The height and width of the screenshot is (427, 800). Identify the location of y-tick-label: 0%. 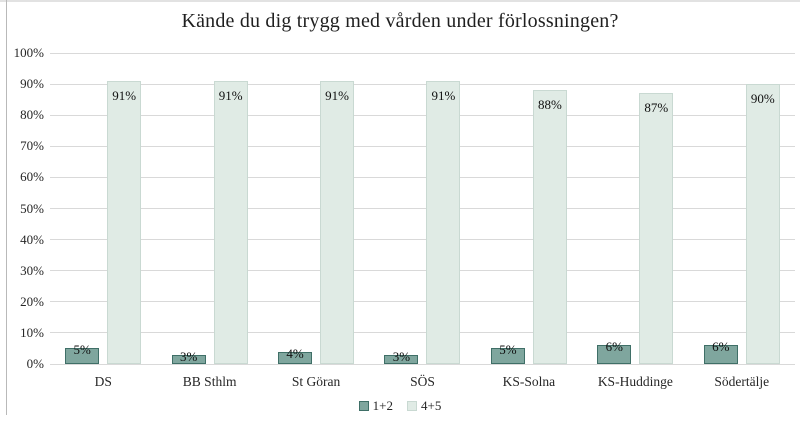
(35, 363).